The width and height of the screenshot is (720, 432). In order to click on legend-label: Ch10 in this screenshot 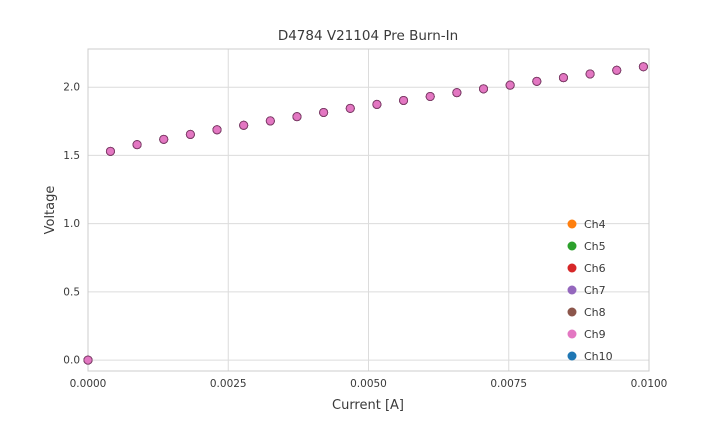, I will do `click(598, 356)`.